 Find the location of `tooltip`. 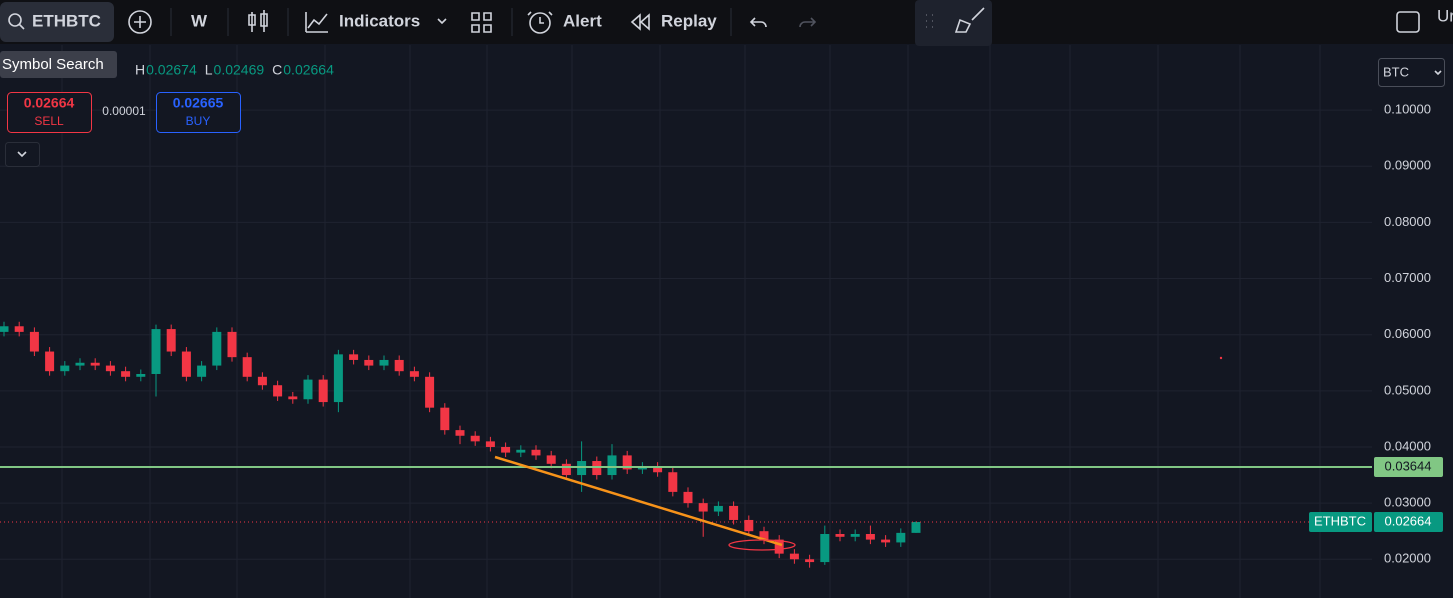

tooltip is located at coordinates (58, 64).